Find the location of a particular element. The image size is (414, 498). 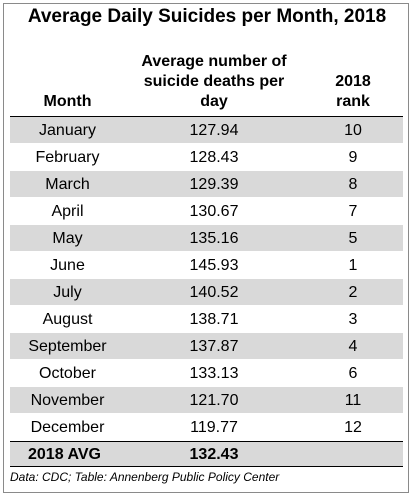

rank-cell: 5 is located at coordinates (353, 238).